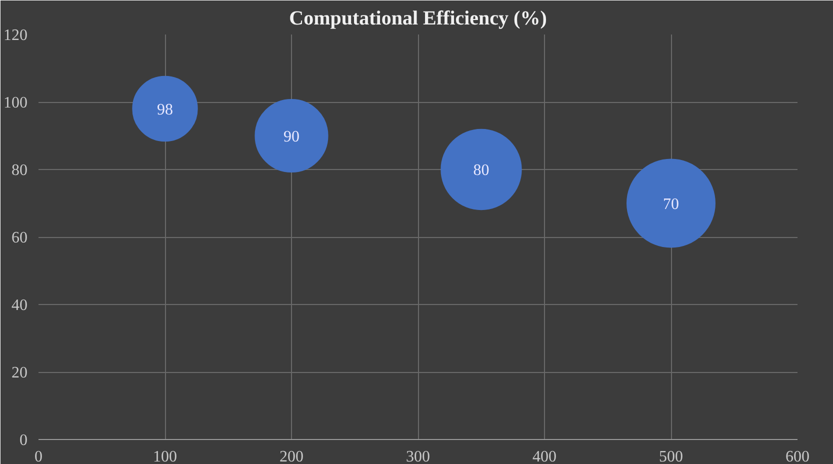 The width and height of the screenshot is (833, 464). What do you see at coordinates (798, 456) in the screenshot?
I see `x-tick-label: 600` at bounding box center [798, 456].